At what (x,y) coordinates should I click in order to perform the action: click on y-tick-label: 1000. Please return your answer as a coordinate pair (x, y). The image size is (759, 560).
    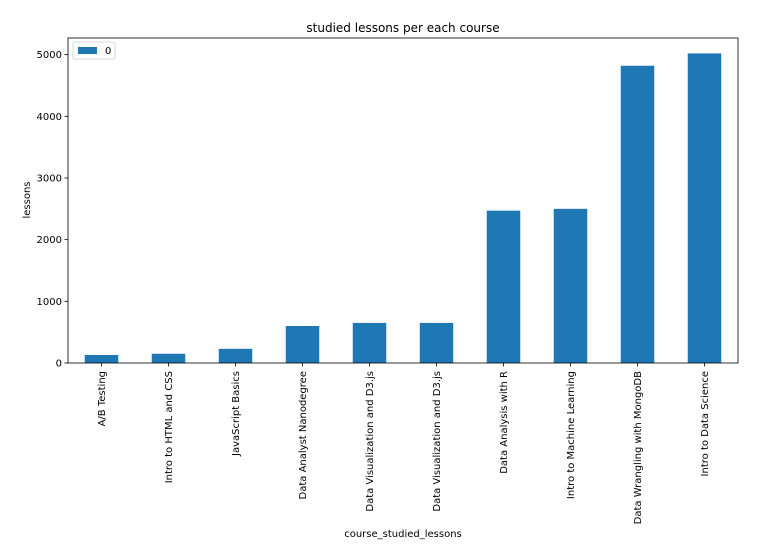
    Looking at the image, I should click on (49, 302).